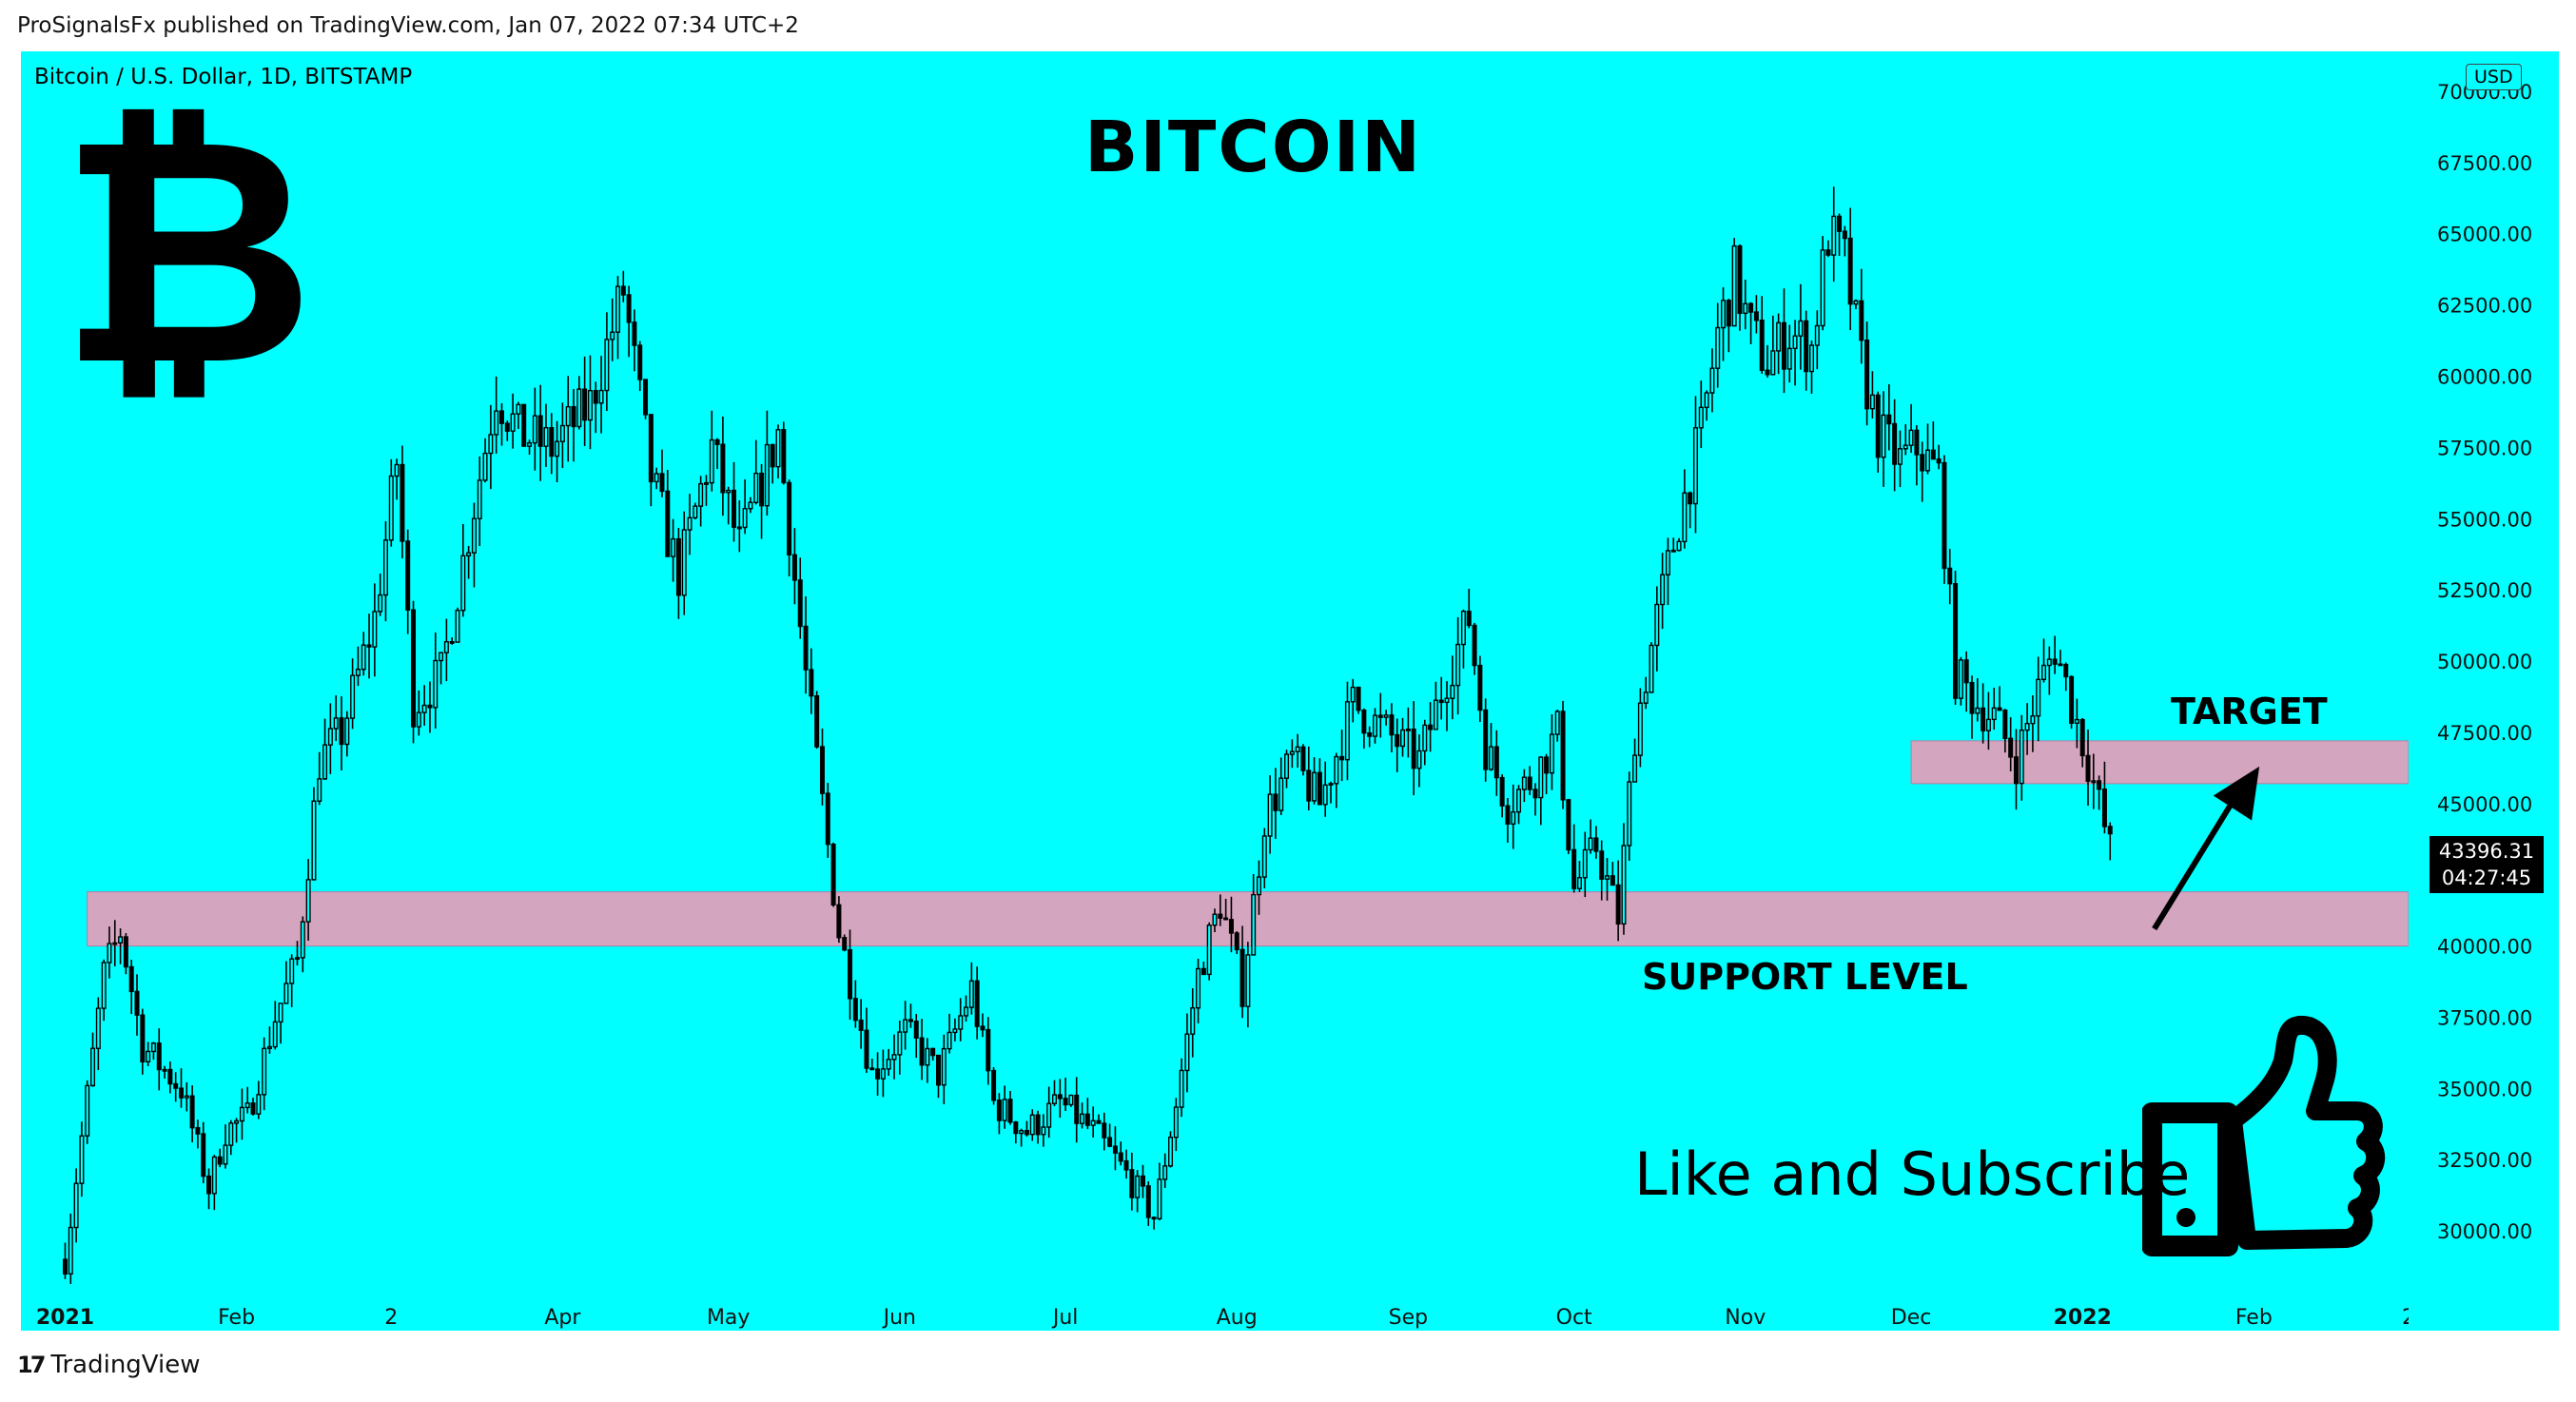 The height and width of the screenshot is (1402, 2576). What do you see at coordinates (109, 1365) in the screenshot?
I see `tradingview-brand: 17 TradingView` at bounding box center [109, 1365].